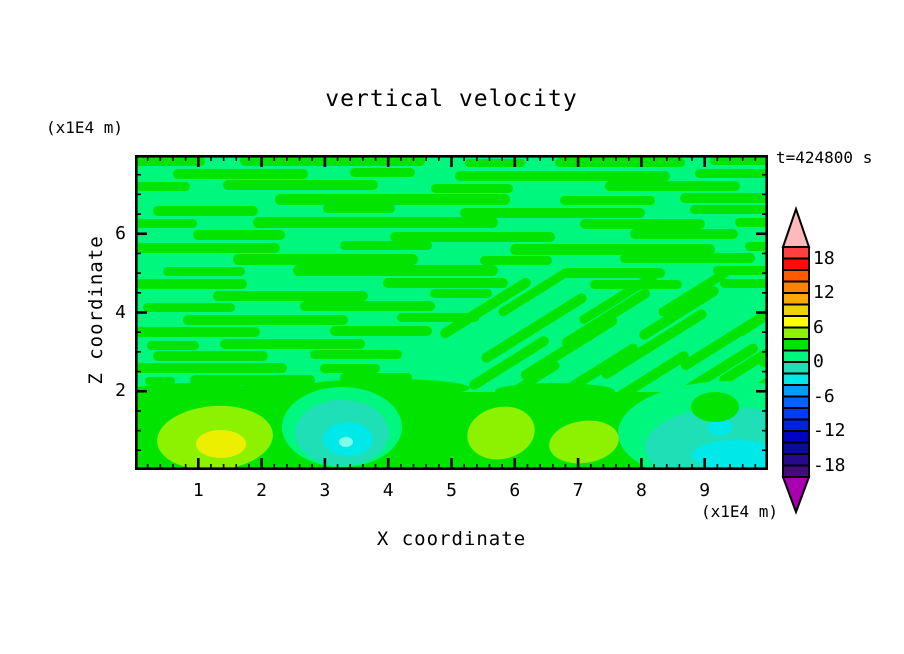  I want to click on colorbar-band--16--14, so click(796, 448).